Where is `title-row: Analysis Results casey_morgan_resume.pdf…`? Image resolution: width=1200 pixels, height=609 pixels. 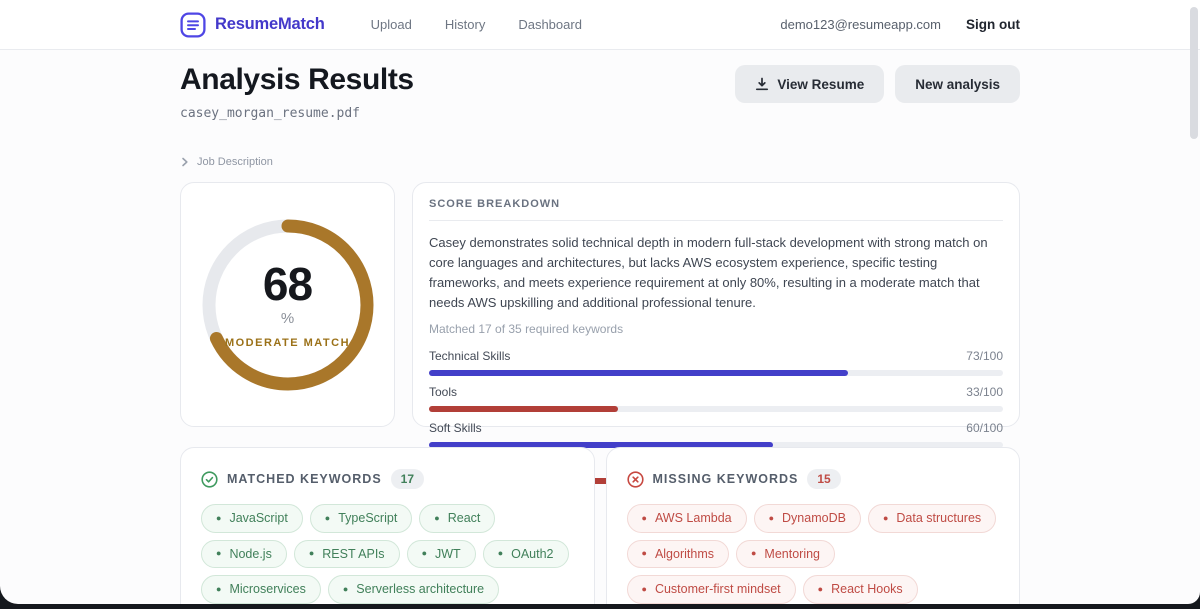
title-row: Analysis Results casey_morgan_resume.pdf… is located at coordinates (600, 92).